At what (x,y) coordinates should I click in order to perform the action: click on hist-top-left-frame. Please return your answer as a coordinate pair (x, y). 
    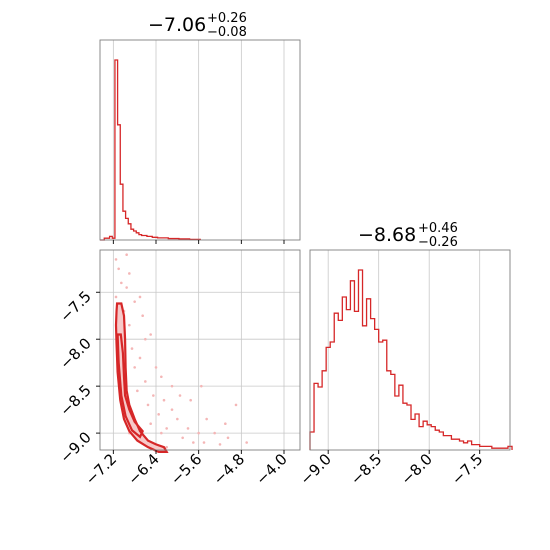
    Looking at the image, I should click on (200, 140).